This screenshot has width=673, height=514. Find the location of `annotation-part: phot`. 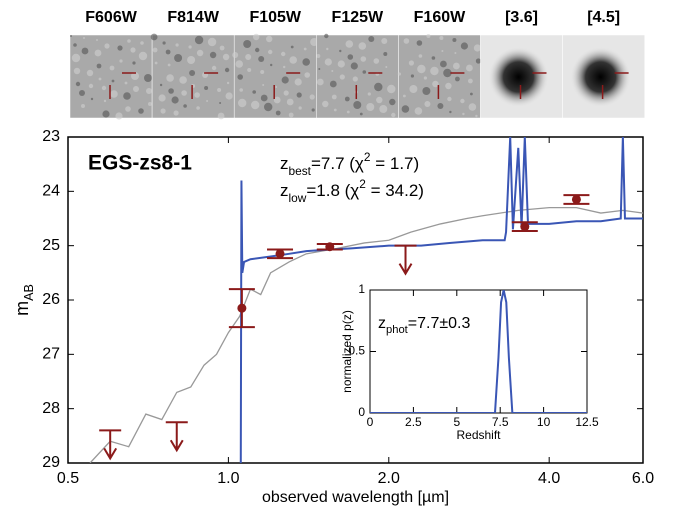

annotation-part: phot is located at coordinates (397, 330).